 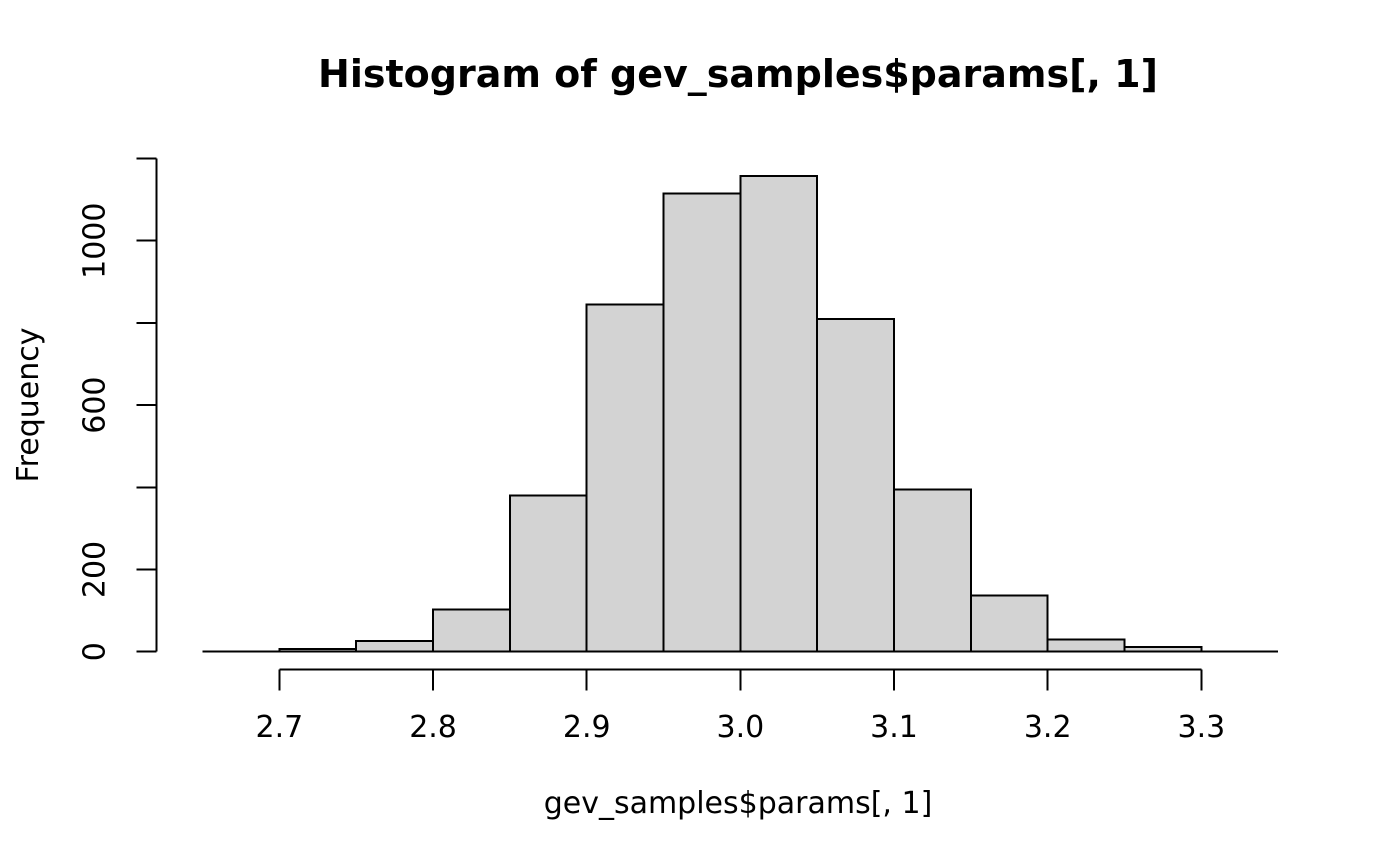 I want to click on x-tick-label: 2.9, so click(x=587, y=727).